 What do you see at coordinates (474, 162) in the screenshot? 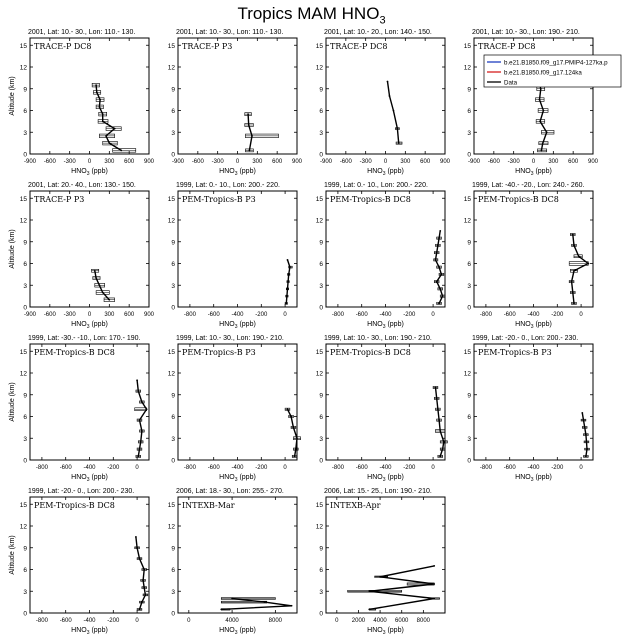
I see `x-tick-label: -900` at bounding box center [474, 162].